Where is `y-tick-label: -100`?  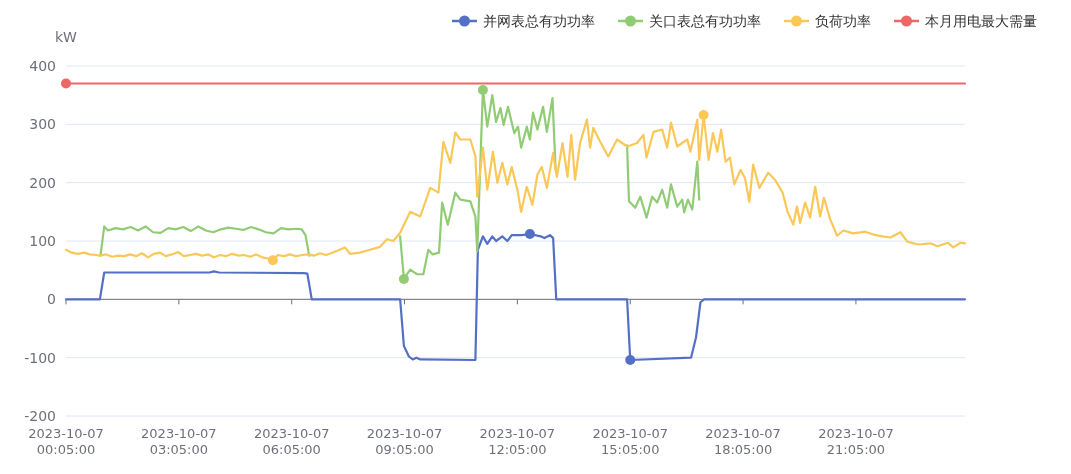
y-tick-label: -100 is located at coordinates (40, 357).